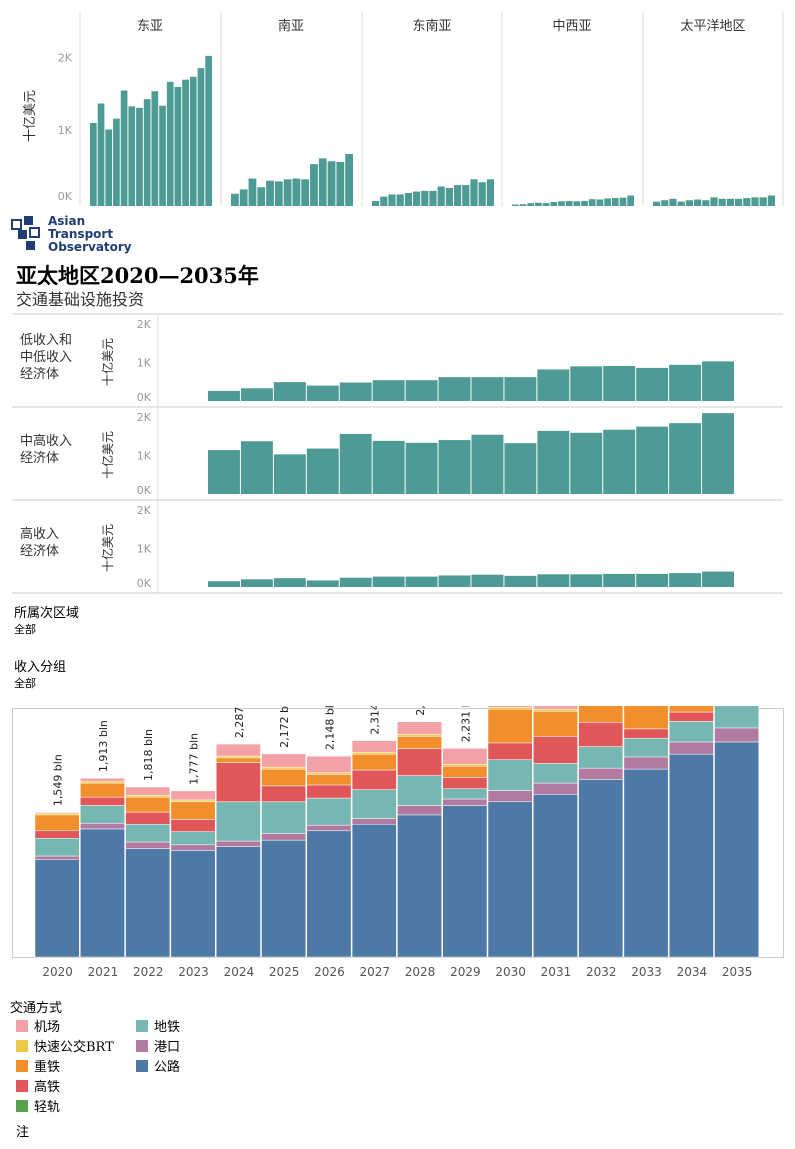 This screenshot has width=795, height=1149. Describe the element at coordinates (291, 26) in the screenshot. I see `panel-label-1: 南亚` at that location.